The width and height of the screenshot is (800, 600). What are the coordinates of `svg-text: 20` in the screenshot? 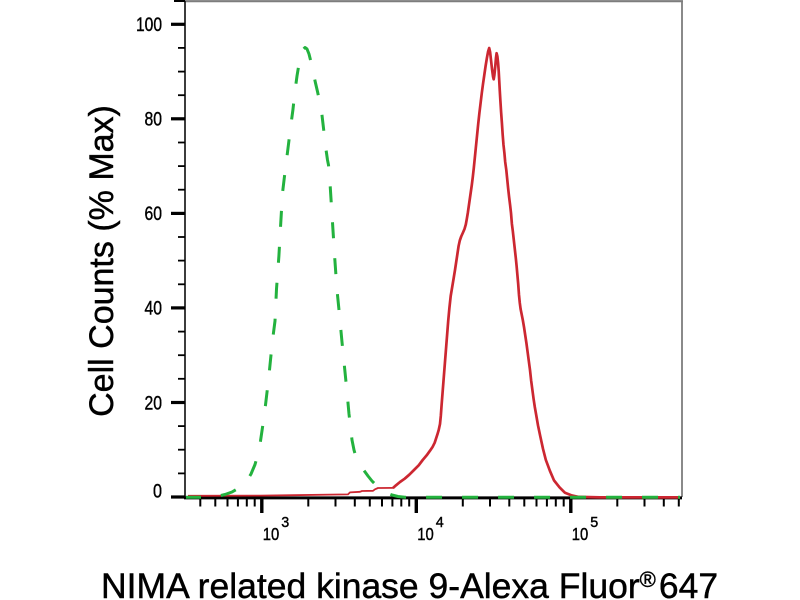 It's located at (154, 403).